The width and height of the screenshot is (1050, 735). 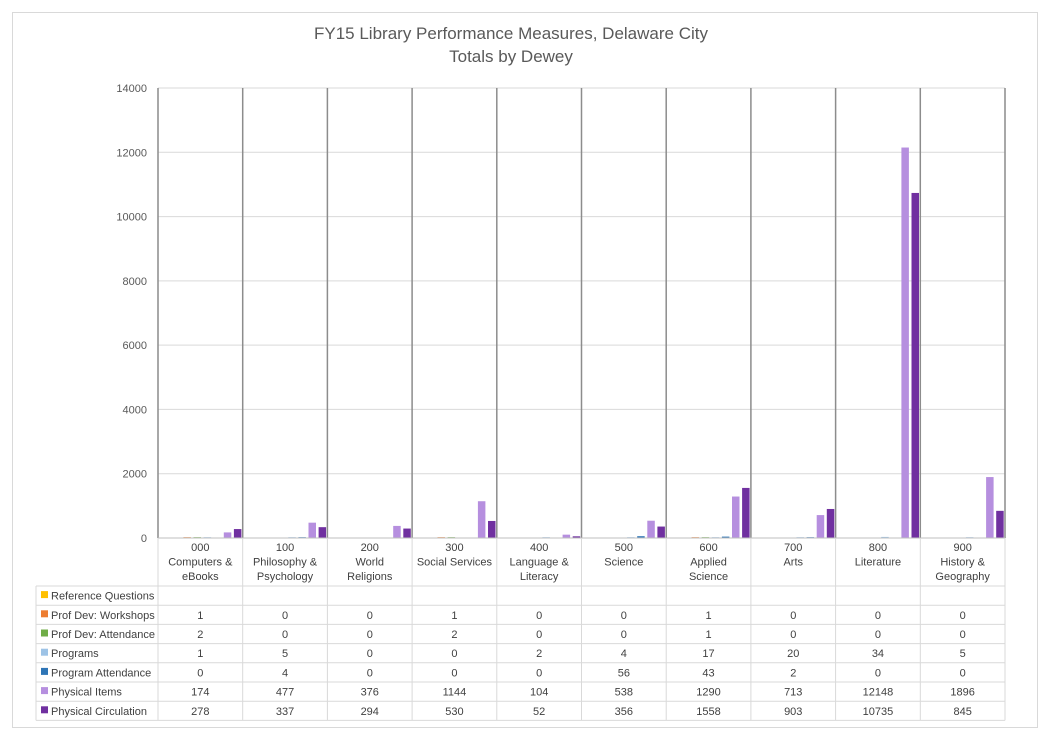 What do you see at coordinates (878, 548) in the screenshot?
I see `category-label: 800` at bounding box center [878, 548].